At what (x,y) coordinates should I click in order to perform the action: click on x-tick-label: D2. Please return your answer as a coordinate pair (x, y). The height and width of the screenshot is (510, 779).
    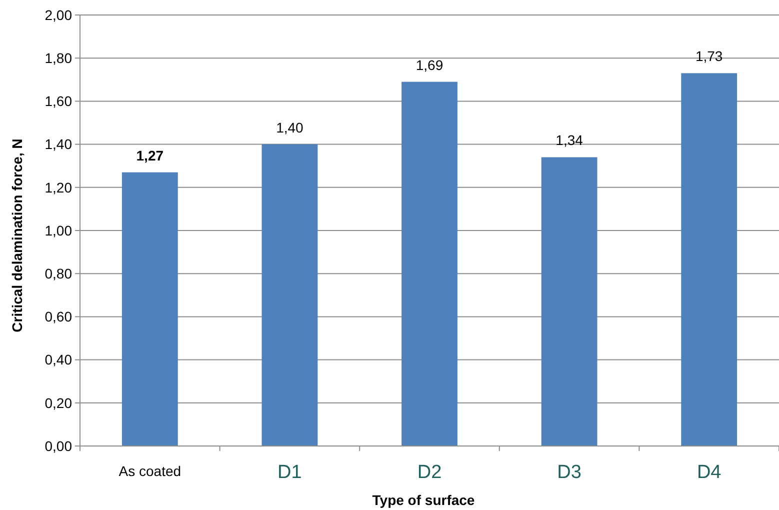
    Looking at the image, I should click on (429, 472).